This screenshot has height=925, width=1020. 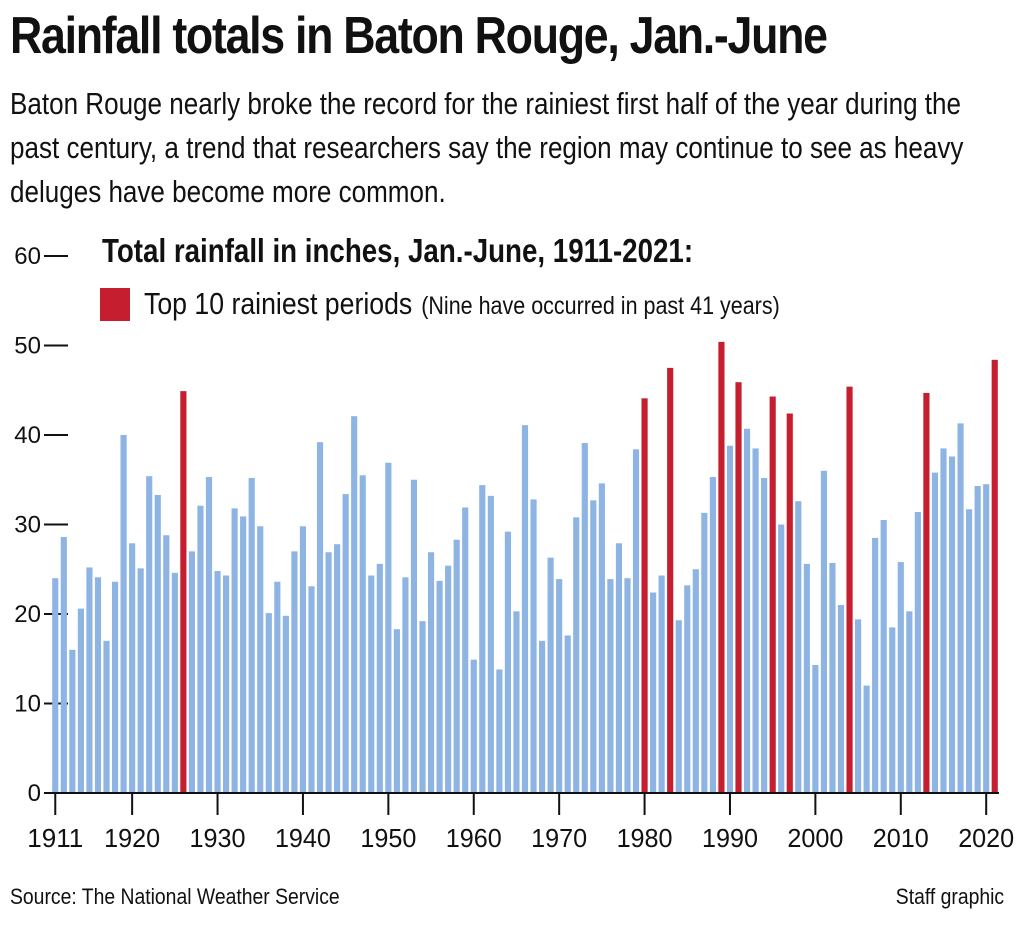 What do you see at coordinates (140, 680) in the screenshot?
I see `bar-1921` at bounding box center [140, 680].